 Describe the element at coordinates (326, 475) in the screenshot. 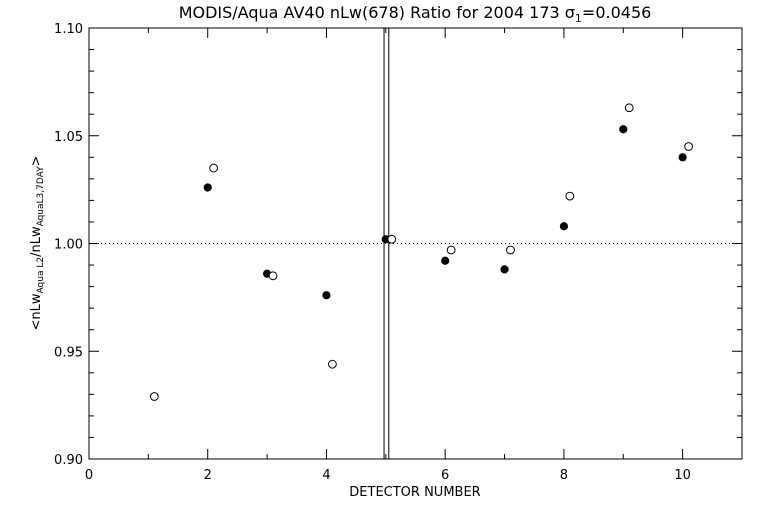

I see `x-tick-label: 4` at that location.